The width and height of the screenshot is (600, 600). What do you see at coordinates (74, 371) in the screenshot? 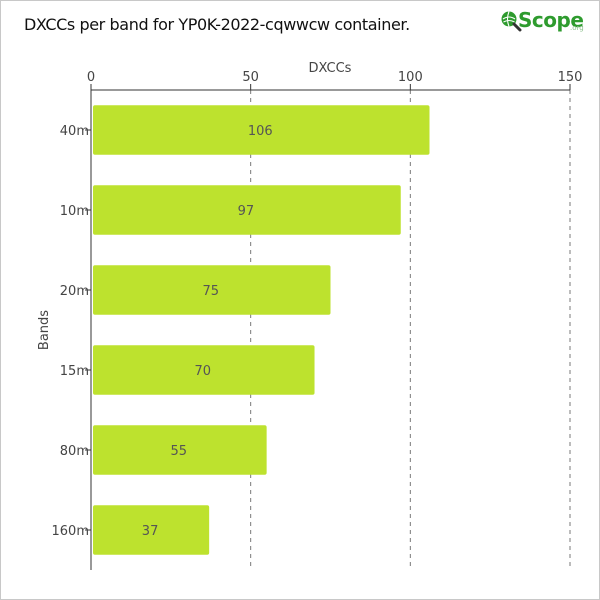
I see `y-tick-label: 15m` at bounding box center [74, 371].